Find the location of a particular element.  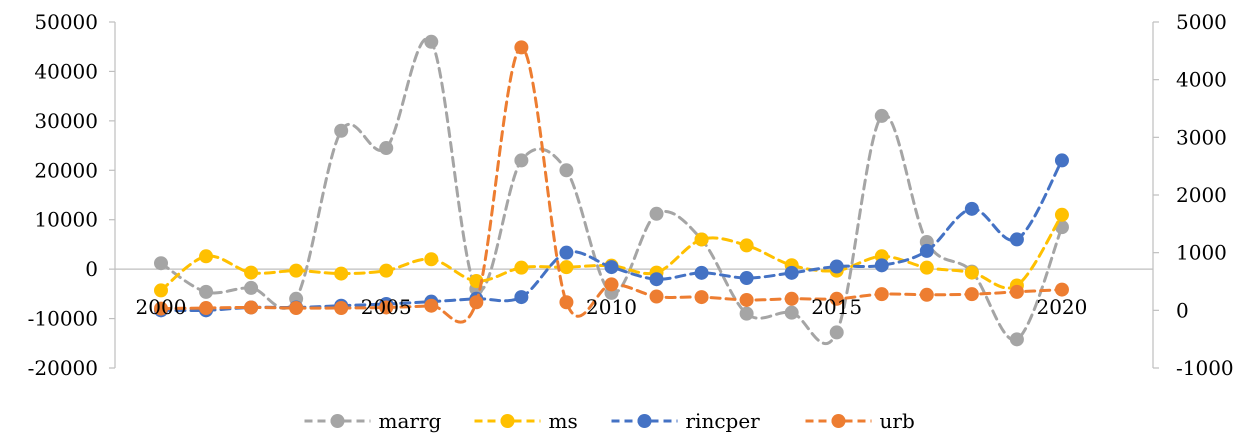

right-y-tick-label: 1000 is located at coordinates (1201, 253).